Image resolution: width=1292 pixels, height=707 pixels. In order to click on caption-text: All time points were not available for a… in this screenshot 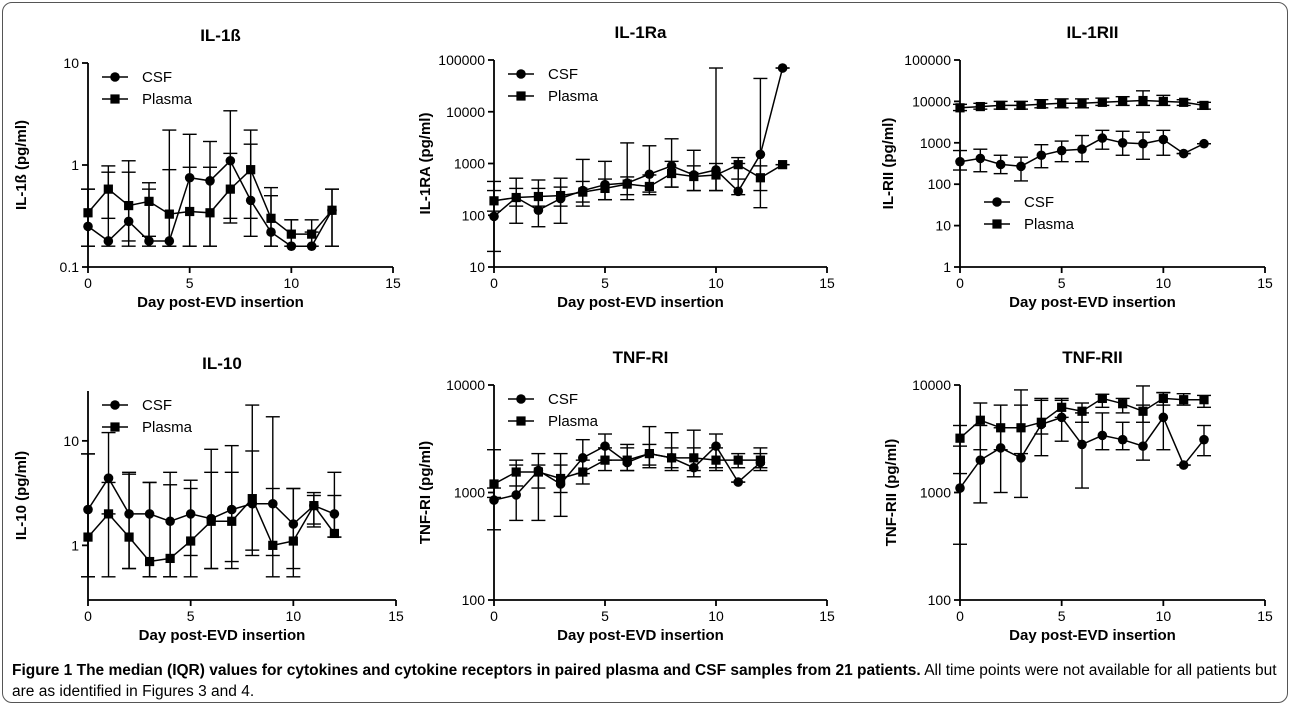, I will do `click(644, 681)`.